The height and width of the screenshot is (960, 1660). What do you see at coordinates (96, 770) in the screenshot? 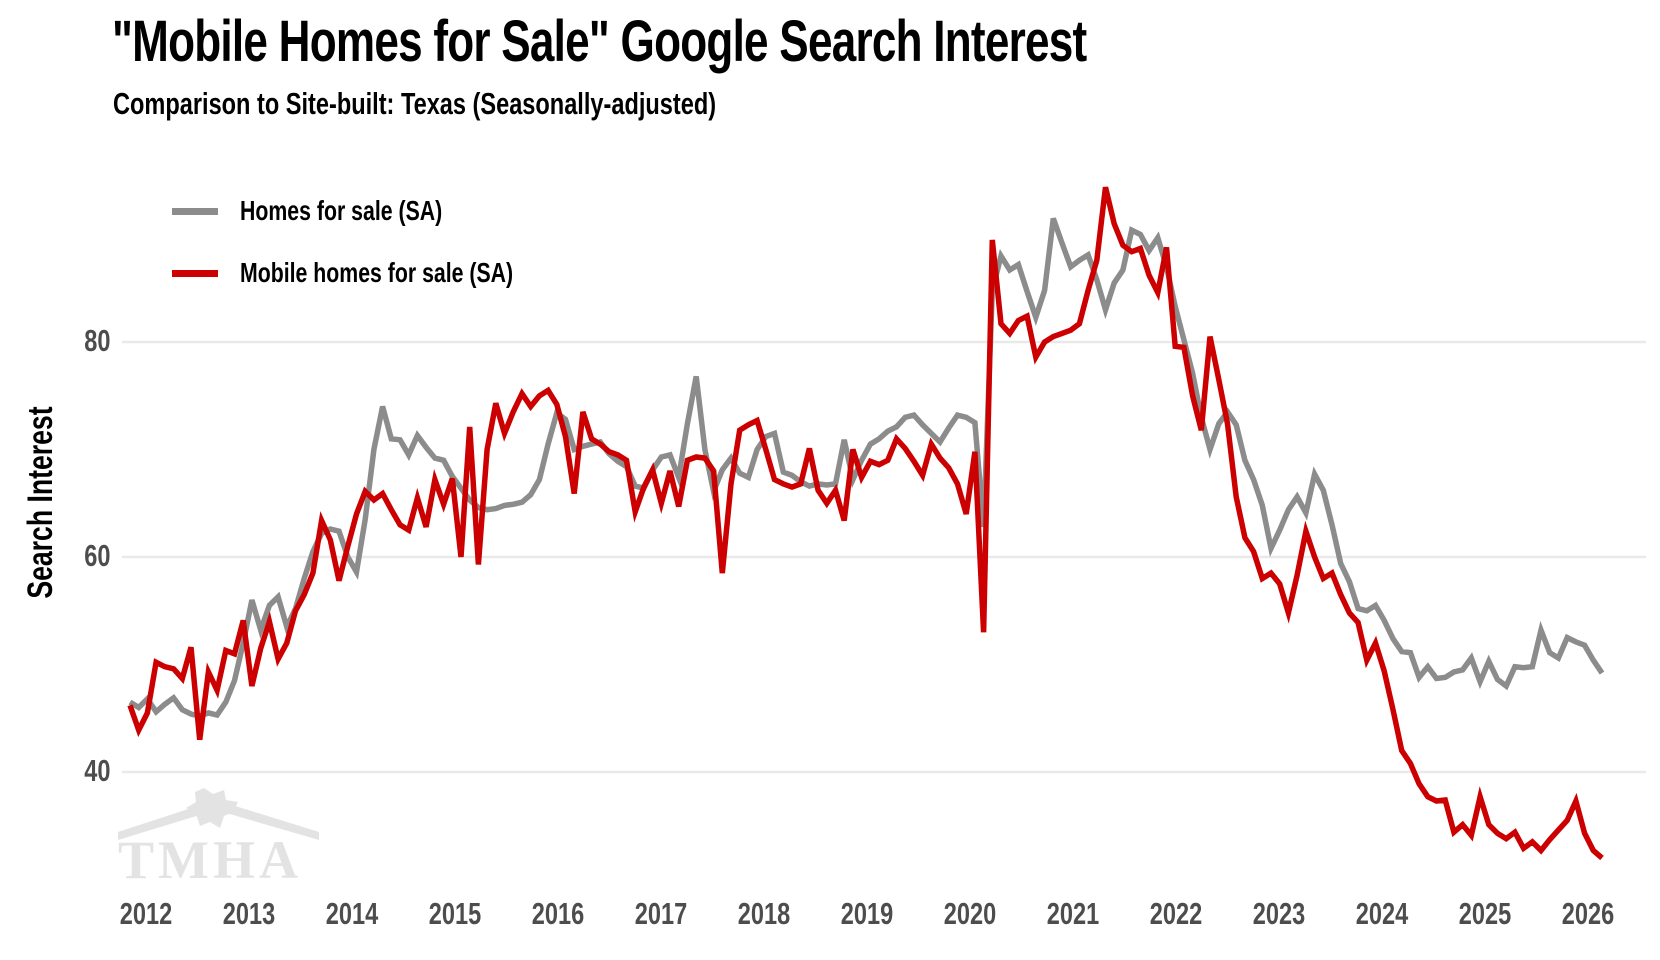
I see `y-tick-text: 40` at bounding box center [96, 770].